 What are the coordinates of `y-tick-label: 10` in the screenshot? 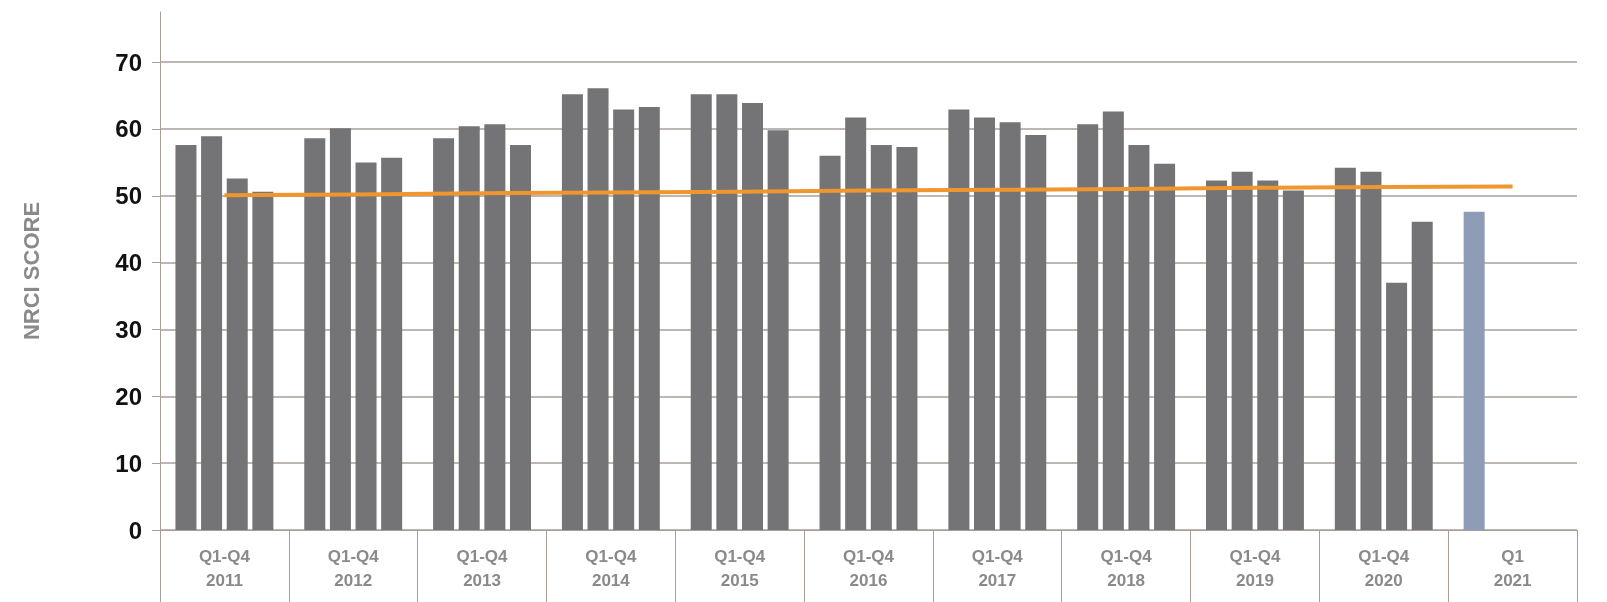 It's located at (128, 463).